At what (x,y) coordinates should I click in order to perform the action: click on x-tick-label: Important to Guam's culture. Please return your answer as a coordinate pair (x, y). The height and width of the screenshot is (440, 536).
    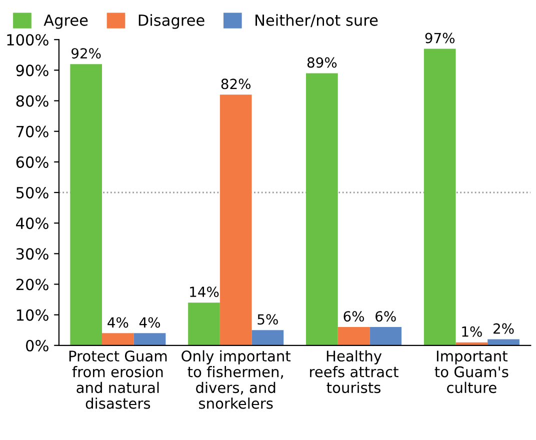
    Looking at the image, I should click on (471, 372).